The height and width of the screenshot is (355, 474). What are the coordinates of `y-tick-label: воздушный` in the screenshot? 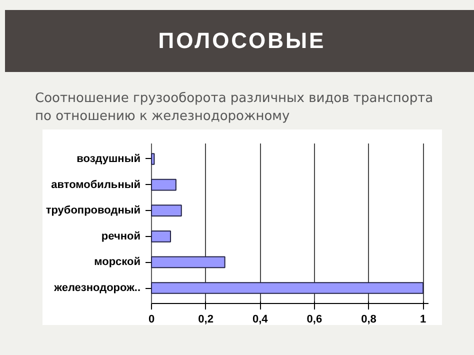 It's located at (108, 158).